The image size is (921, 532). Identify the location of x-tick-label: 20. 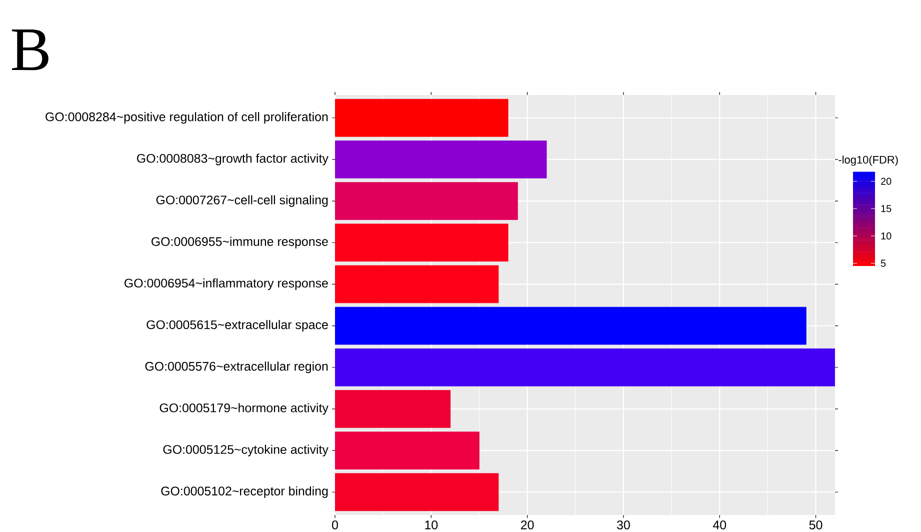
(527, 525).